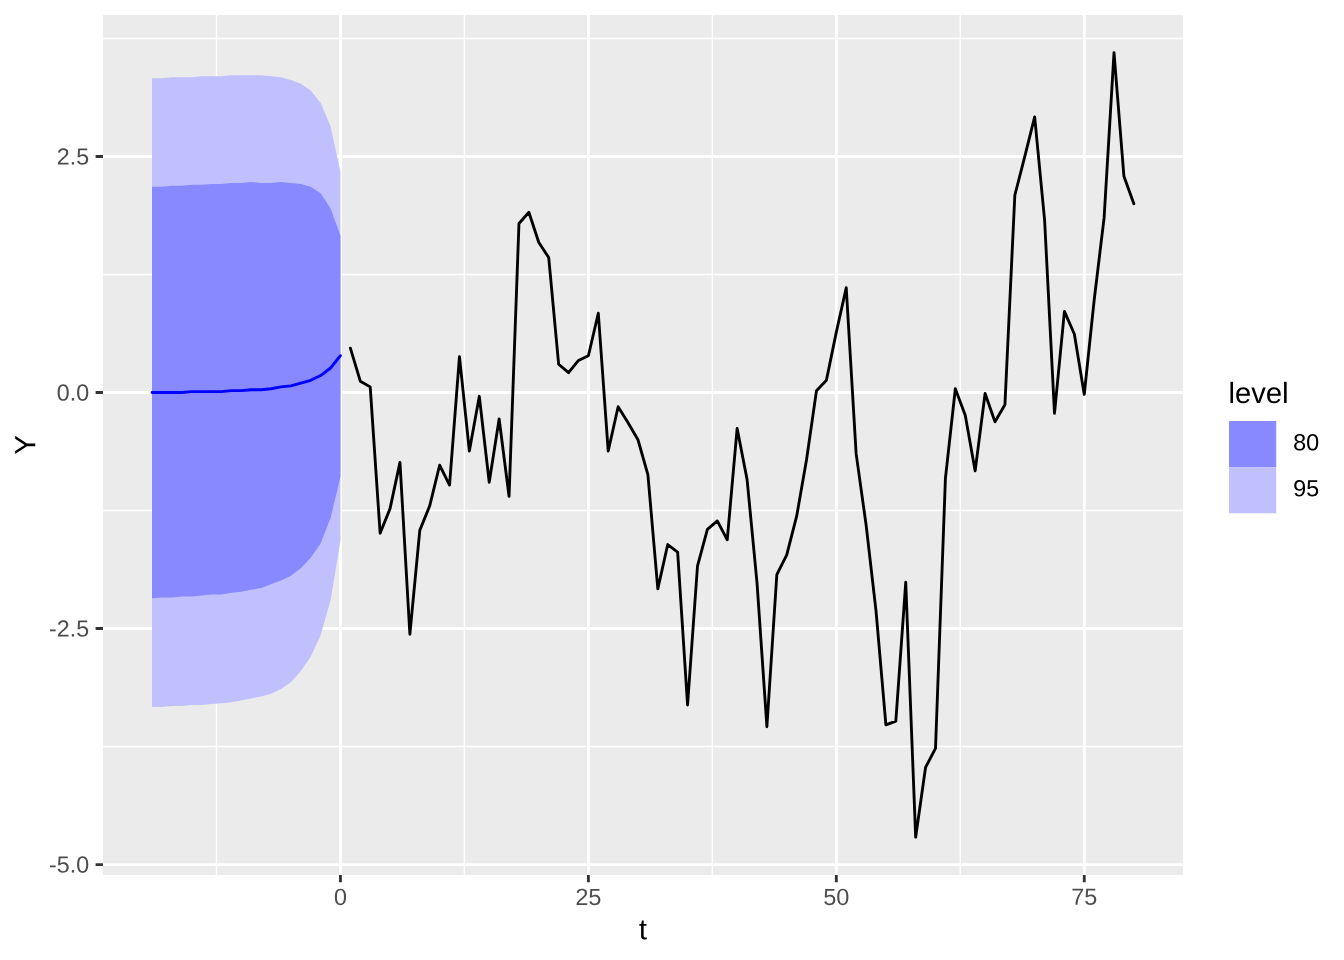 Image resolution: width=1344 pixels, height=960 pixels. What do you see at coordinates (340, 897) in the screenshot?
I see `x-tick-label: 0` at bounding box center [340, 897].